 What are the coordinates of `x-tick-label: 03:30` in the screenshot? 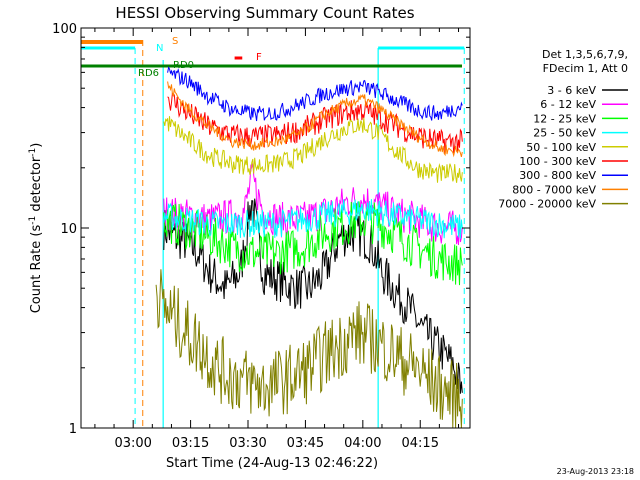 It's located at (247, 443).